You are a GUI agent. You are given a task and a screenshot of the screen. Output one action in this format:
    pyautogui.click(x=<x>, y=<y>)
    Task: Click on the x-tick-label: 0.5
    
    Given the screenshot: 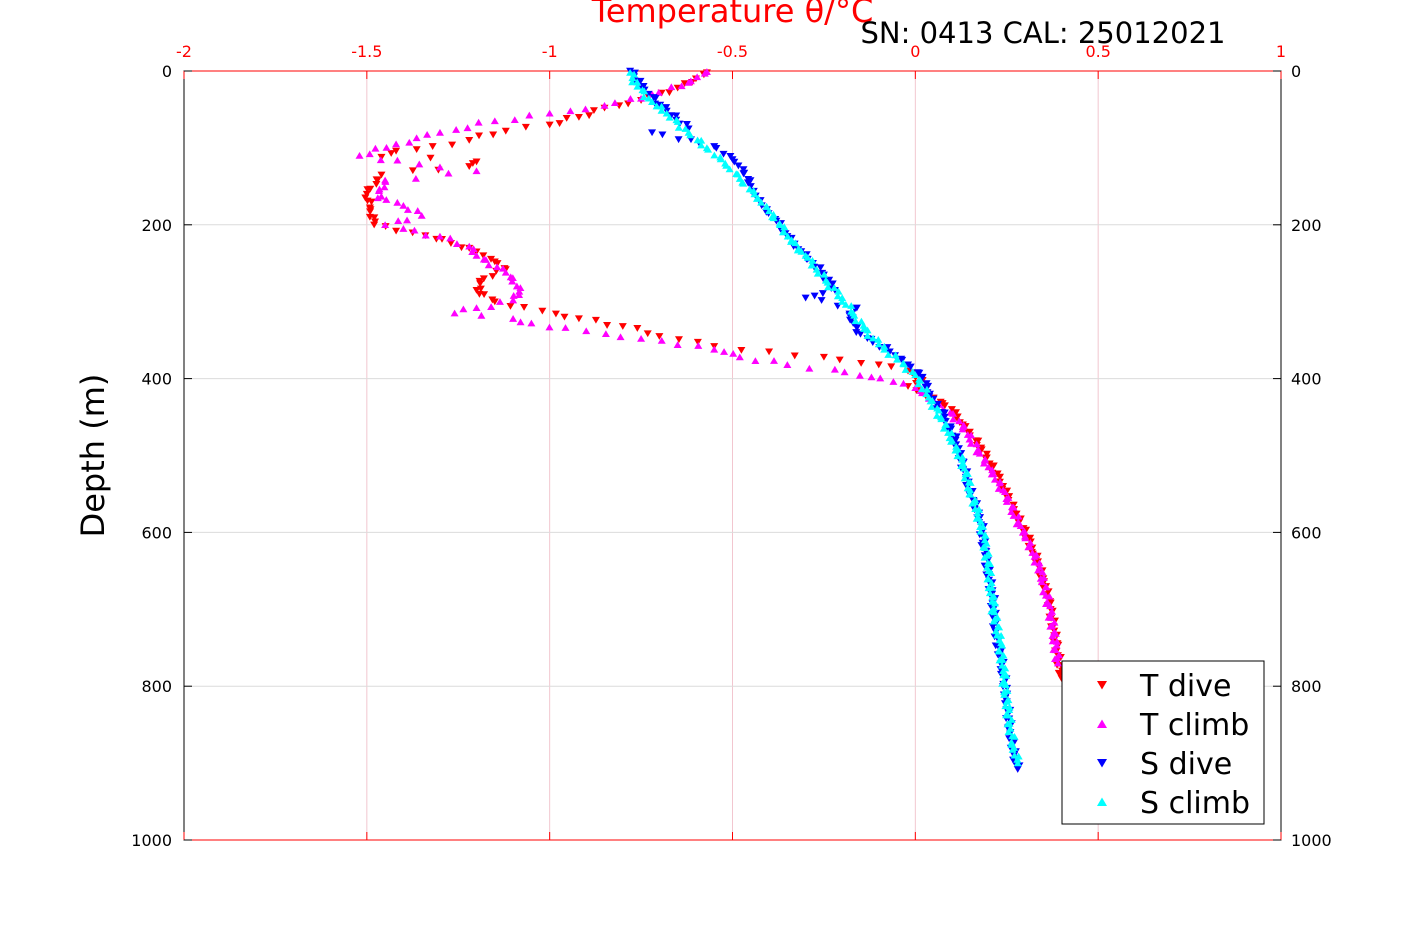 What is the action you would take?
    pyautogui.click(x=1097, y=51)
    